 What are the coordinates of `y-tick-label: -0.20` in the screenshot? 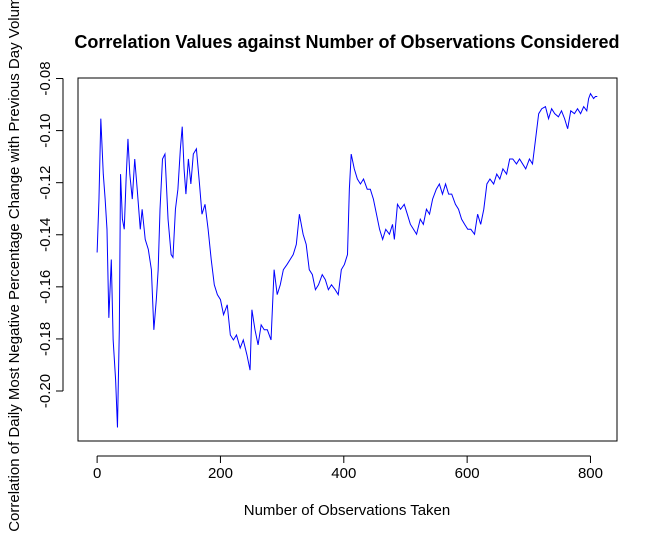 It's located at (45, 391).